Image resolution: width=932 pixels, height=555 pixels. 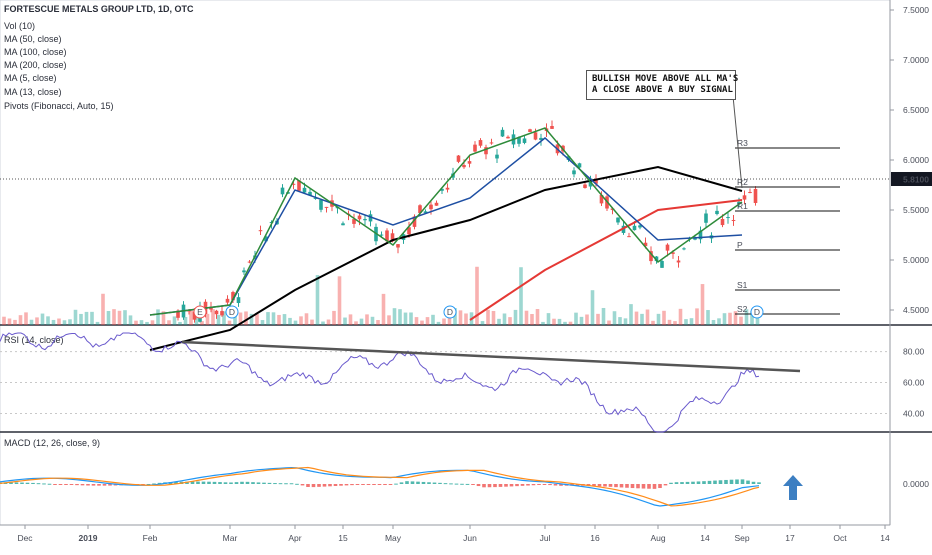 What do you see at coordinates (742, 206) in the screenshot?
I see `pivot-label: R1` at bounding box center [742, 206].